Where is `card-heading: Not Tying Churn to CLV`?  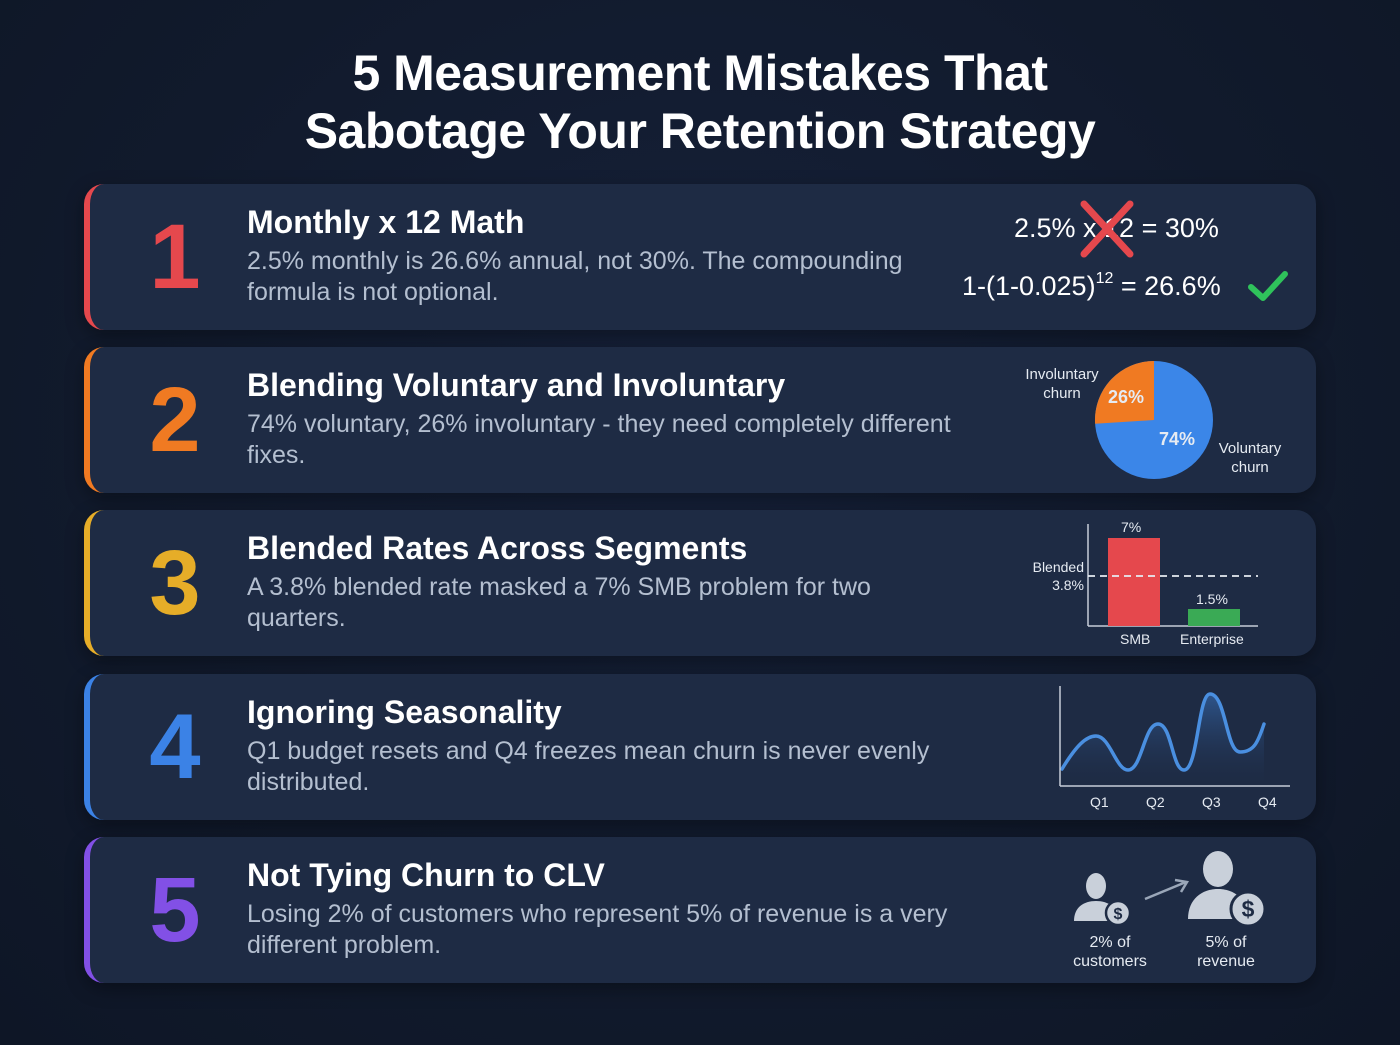 card-heading: Not Tying Churn to CLV is located at coordinates (426, 875).